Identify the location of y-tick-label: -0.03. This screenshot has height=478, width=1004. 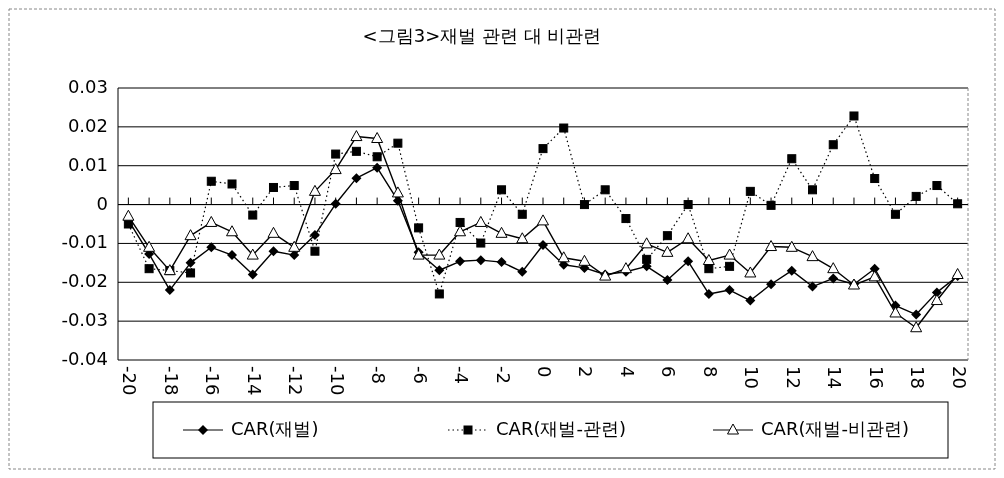
(84, 320).